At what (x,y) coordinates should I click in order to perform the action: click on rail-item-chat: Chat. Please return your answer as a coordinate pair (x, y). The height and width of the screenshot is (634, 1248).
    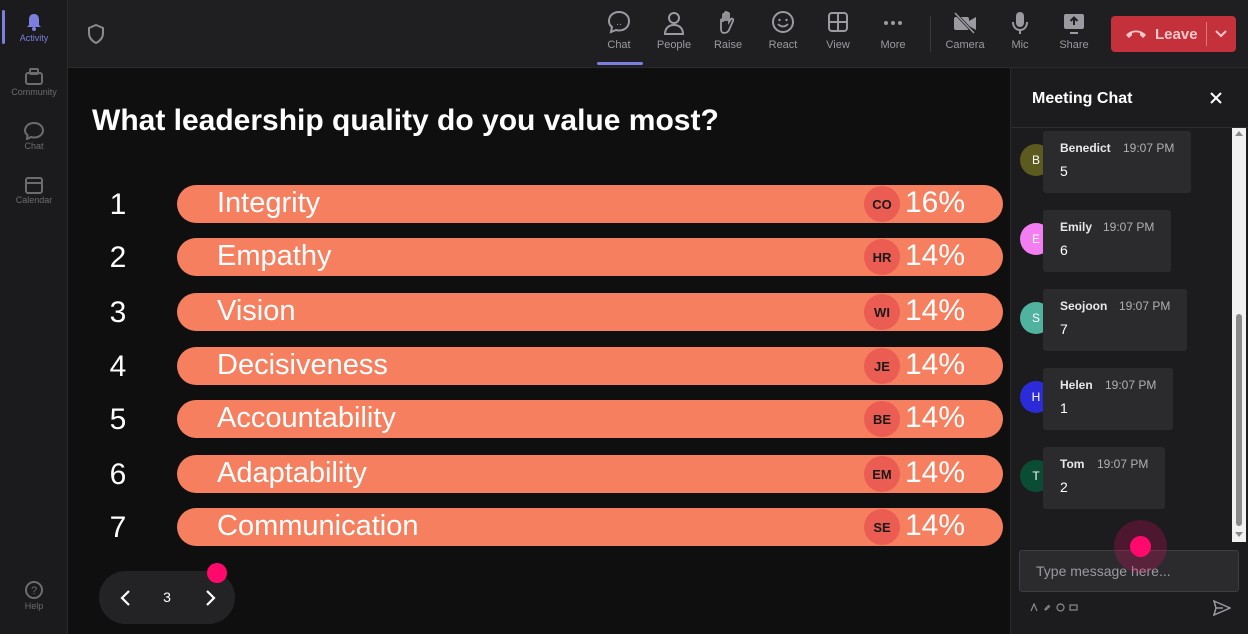
    Looking at the image, I should click on (34, 136).